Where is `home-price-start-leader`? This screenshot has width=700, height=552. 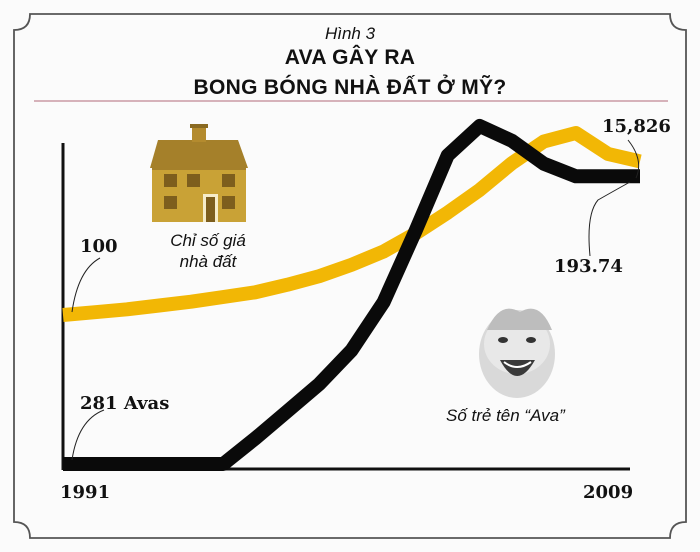 home-price-start-leader is located at coordinates (86, 285).